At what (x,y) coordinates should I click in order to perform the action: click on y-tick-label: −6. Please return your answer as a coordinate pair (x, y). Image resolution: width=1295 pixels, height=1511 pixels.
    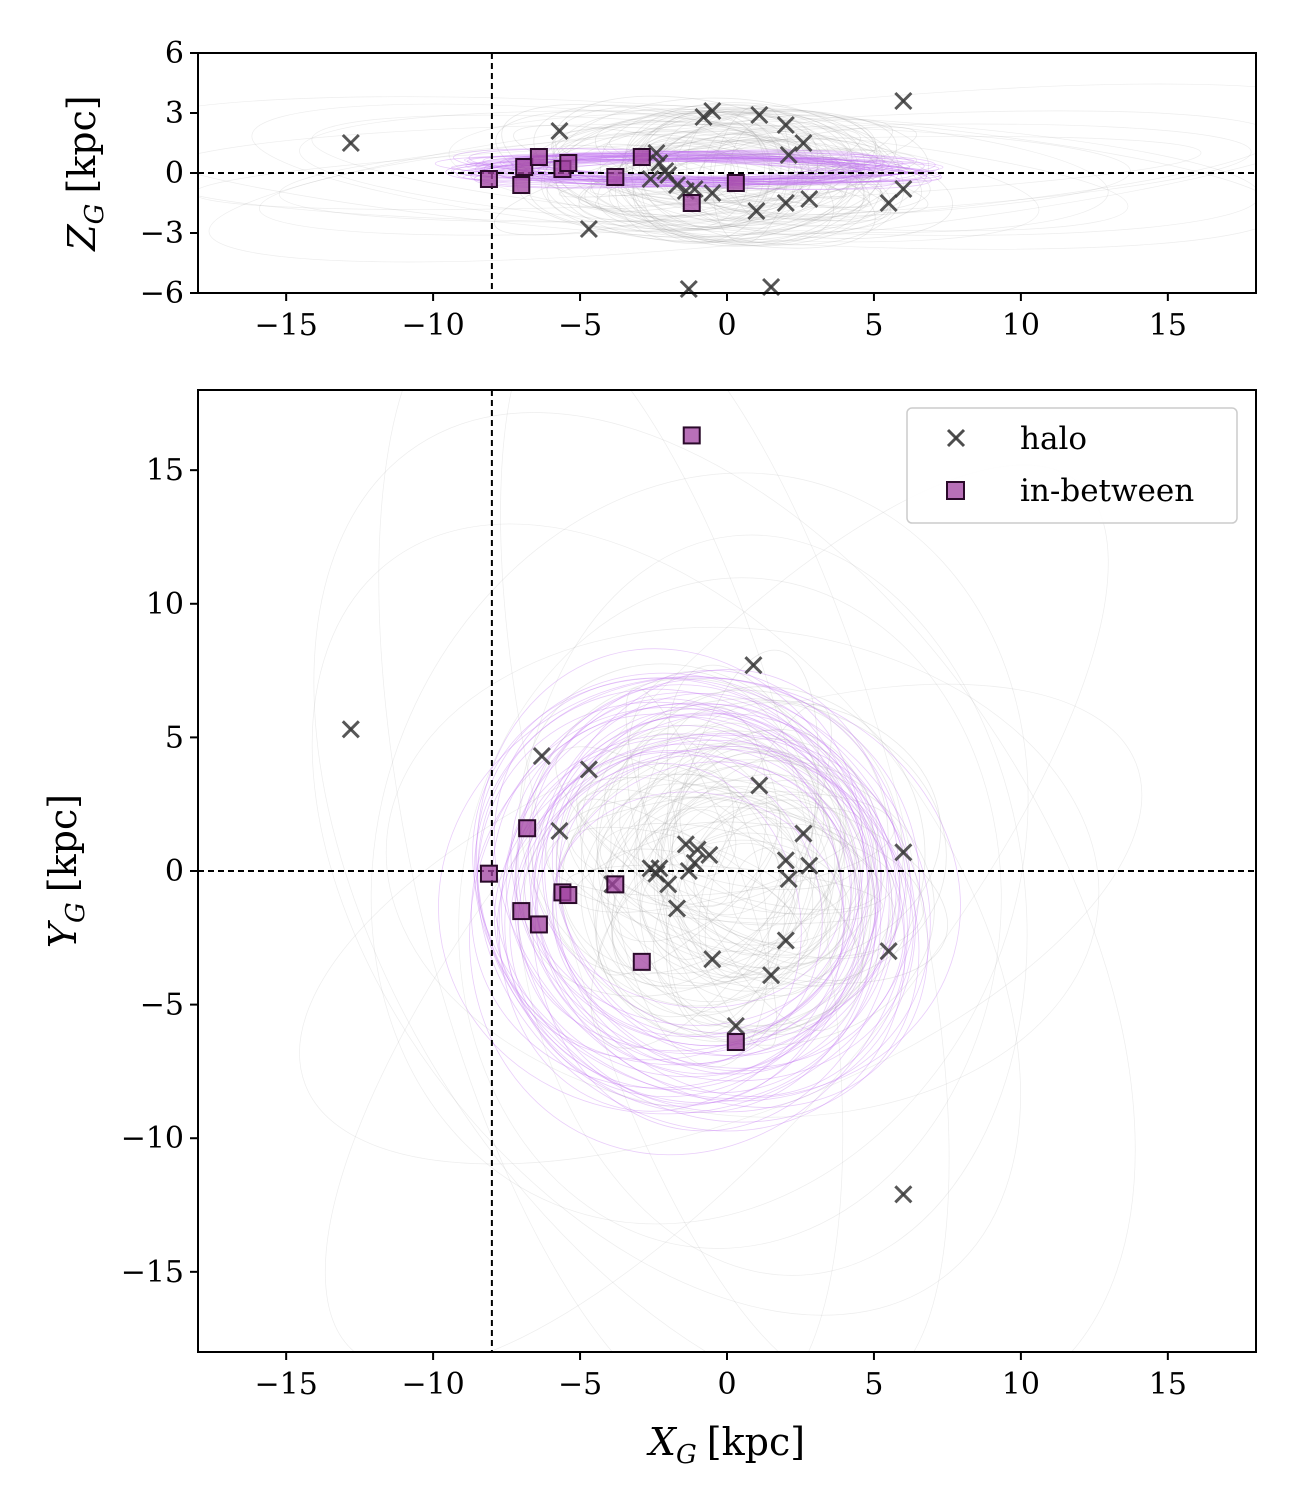
    Looking at the image, I should click on (162, 293).